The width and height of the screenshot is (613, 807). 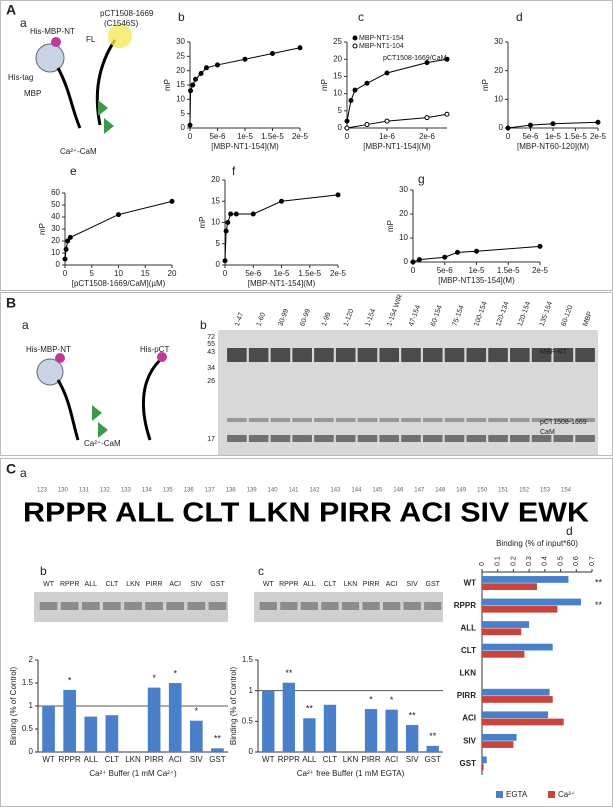 What do you see at coordinates (465, 605) in the screenshot?
I see `y-tick-label: RPPR` at bounding box center [465, 605].